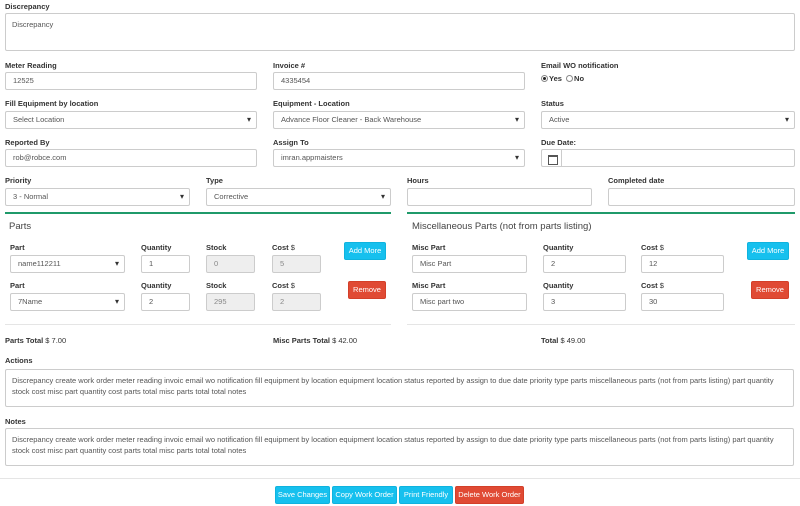 Image resolution: width=800 pixels, height=506 pixels. What do you see at coordinates (601, 213) in the screenshot?
I see `misc-section-divider` at bounding box center [601, 213].